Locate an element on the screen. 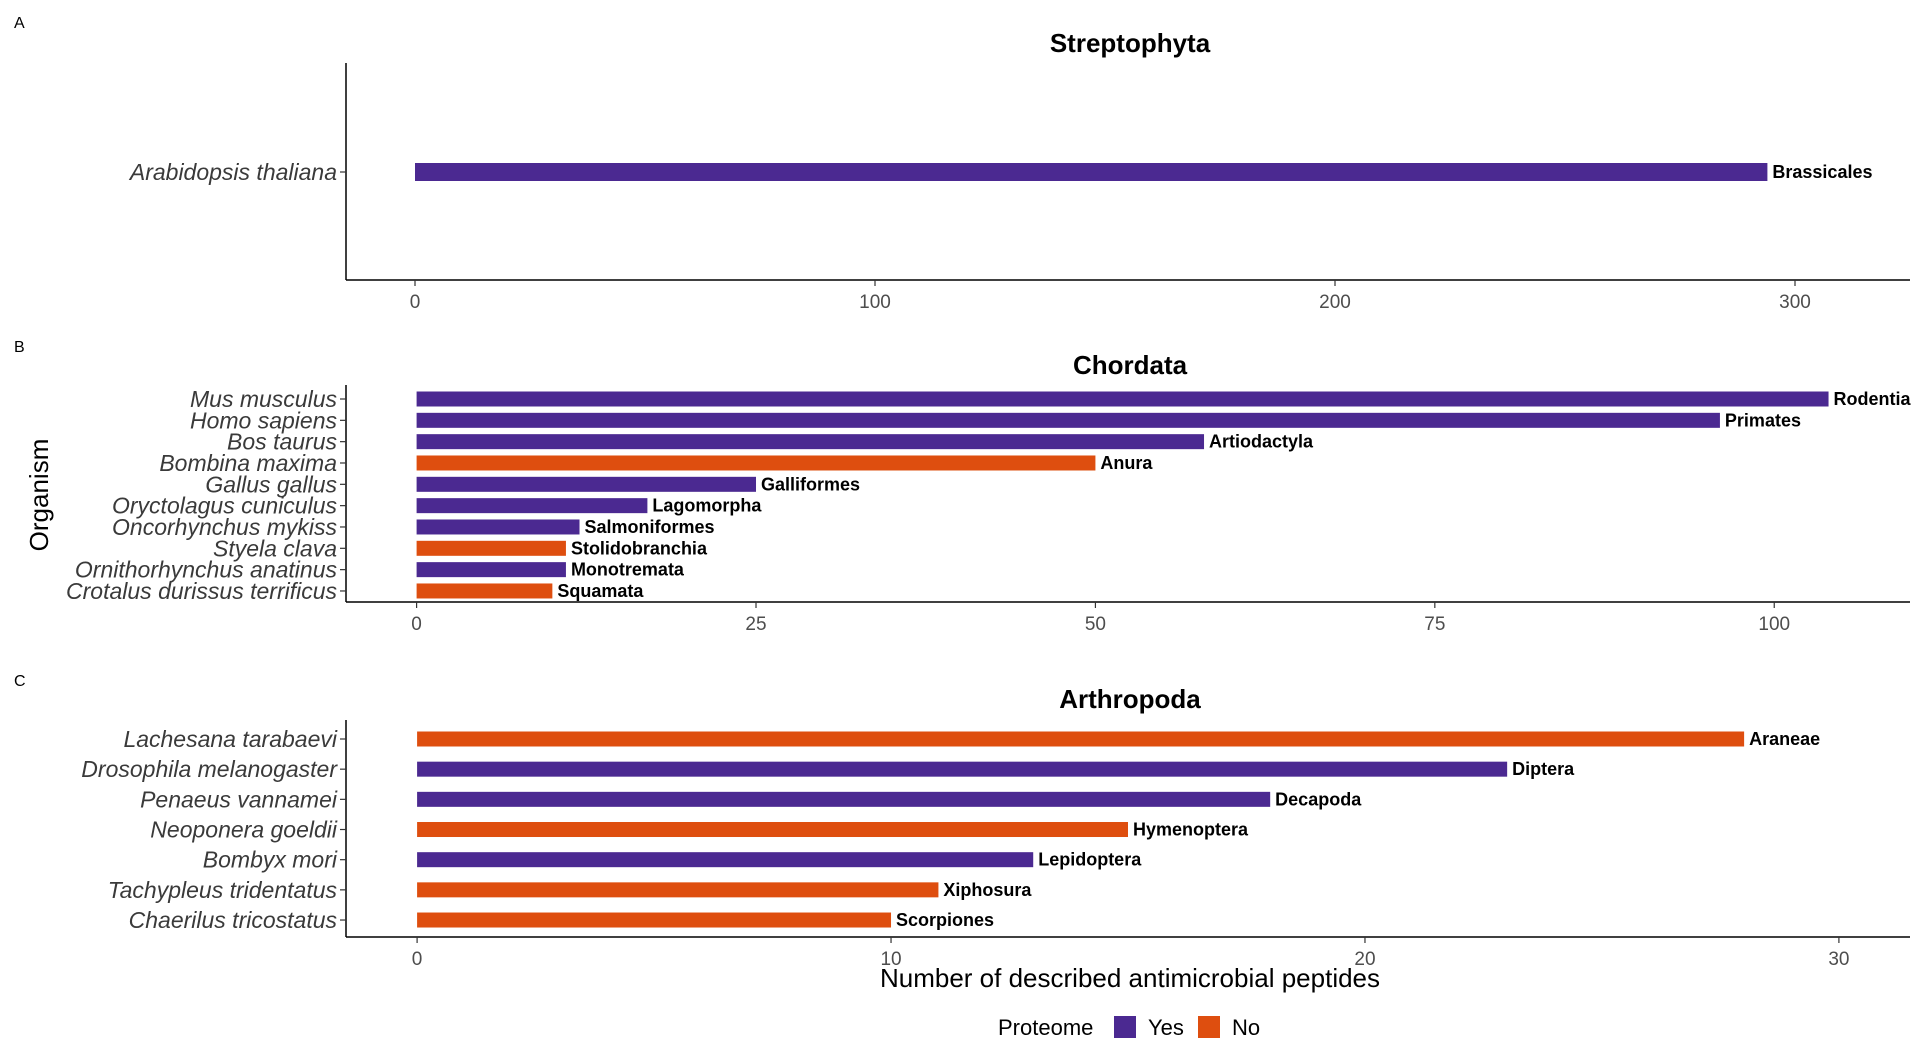 The width and height of the screenshot is (1920, 1056). bar-drosophila-melanogaster is located at coordinates (962, 769).